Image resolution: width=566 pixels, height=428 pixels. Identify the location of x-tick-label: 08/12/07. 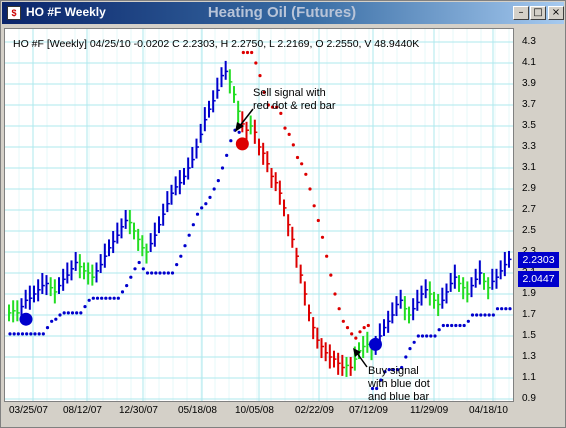
(82, 410).